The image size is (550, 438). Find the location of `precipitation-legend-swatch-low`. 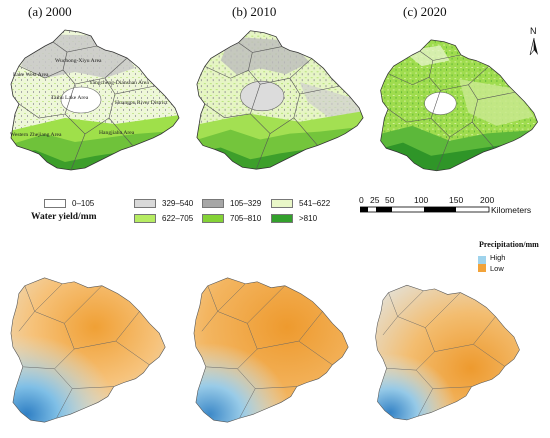

precipitation-legend-swatch-low is located at coordinates (482, 268).